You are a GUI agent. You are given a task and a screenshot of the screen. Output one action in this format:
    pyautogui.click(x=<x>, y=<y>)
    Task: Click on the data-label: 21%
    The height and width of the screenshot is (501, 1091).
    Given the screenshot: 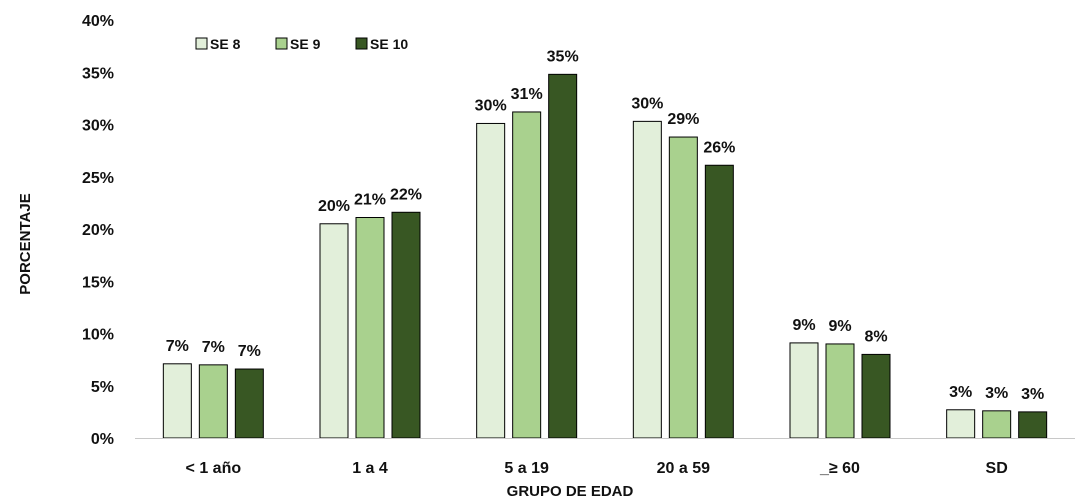 What is the action you would take?
    pyautogui.click(x=370, y=200)
    